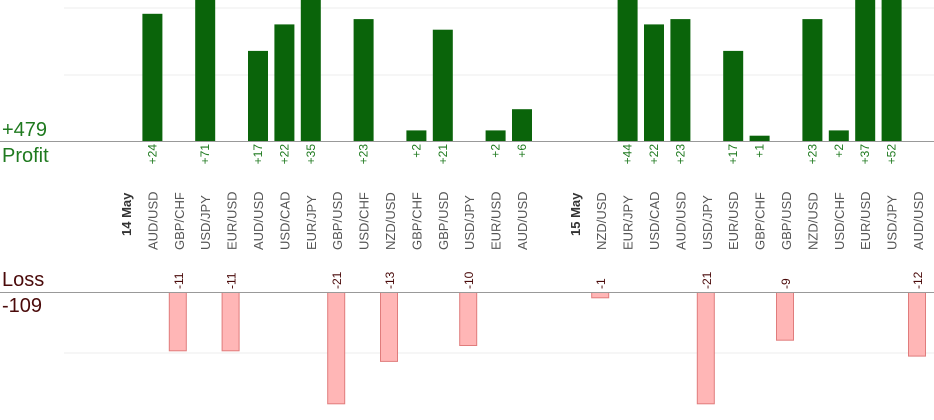  I want to click on profit-value-label: +52, so click(892, 154).